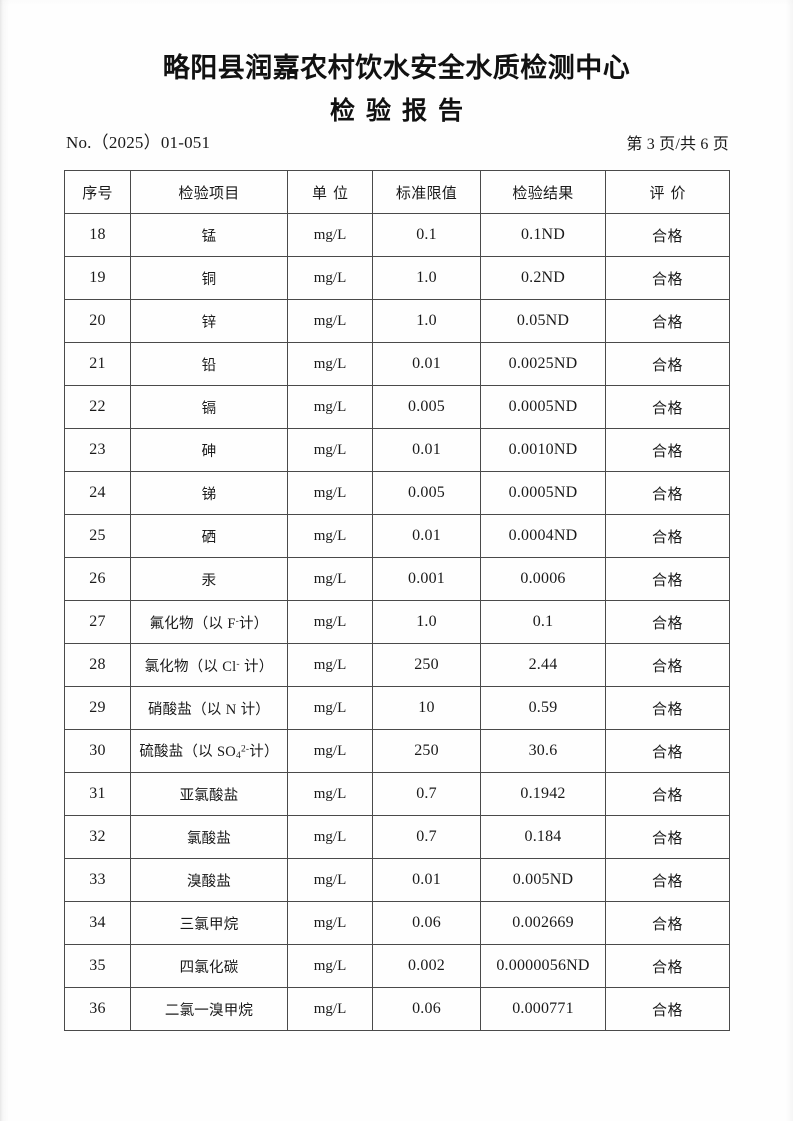  What do you see at coordinates (426, 966) in the screenshot?
I see `cell-standard-limit: 0.002` at bounding box center [426, 966].